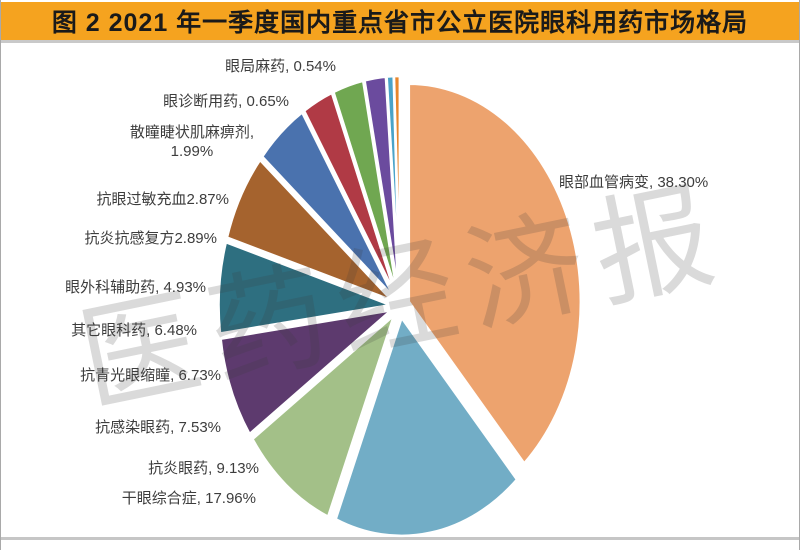  What do you see at coordinates (158, 427) in the screenshot?
I see `pie-label-3: 抗感染眼药, 7.53%` at bounding box center [158, 427].